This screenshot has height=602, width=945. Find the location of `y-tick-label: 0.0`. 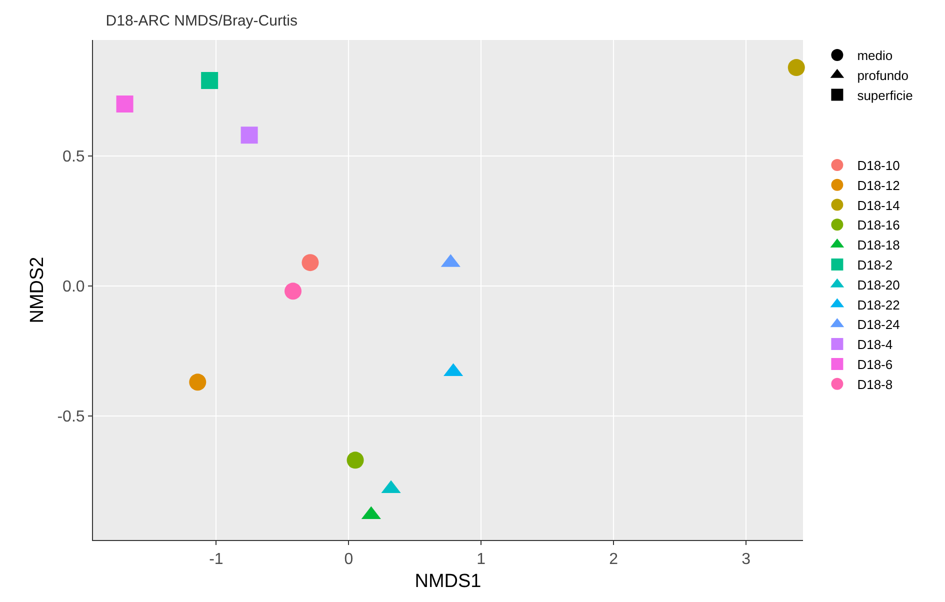

y-tick-label: 0.0 is located at coordinates (73, 287).